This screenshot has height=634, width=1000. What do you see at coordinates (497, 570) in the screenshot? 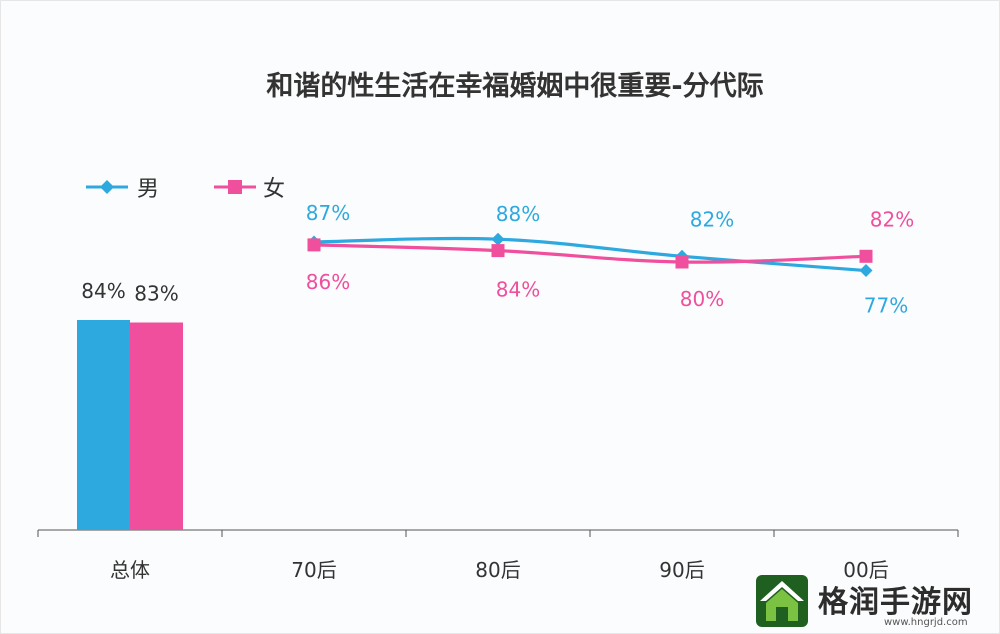
I see `x-tick-label-2: 80后` at bounding box center [497, 570].